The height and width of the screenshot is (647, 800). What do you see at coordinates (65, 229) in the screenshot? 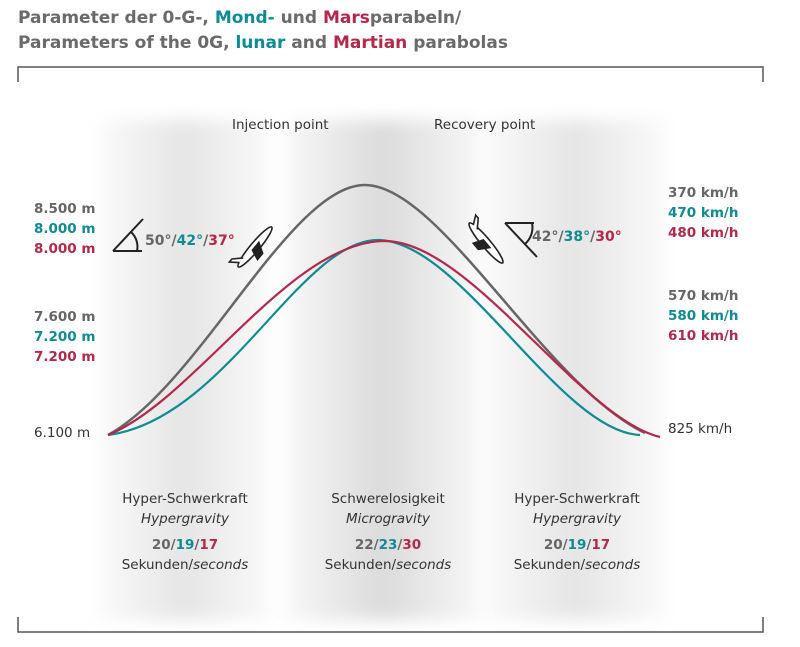
I see `altitude-top-labels: 8.500 m 8.000 m 8.000 m` at bounding box center [65, 229].